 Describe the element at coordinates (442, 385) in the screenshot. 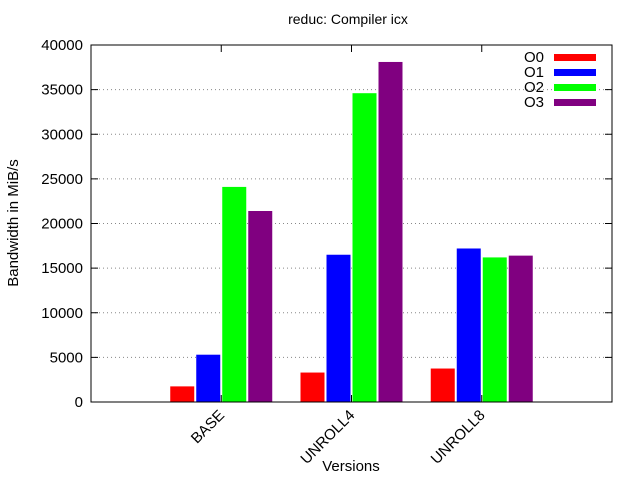

I see `bar-O0-UNROLL8` at that location.